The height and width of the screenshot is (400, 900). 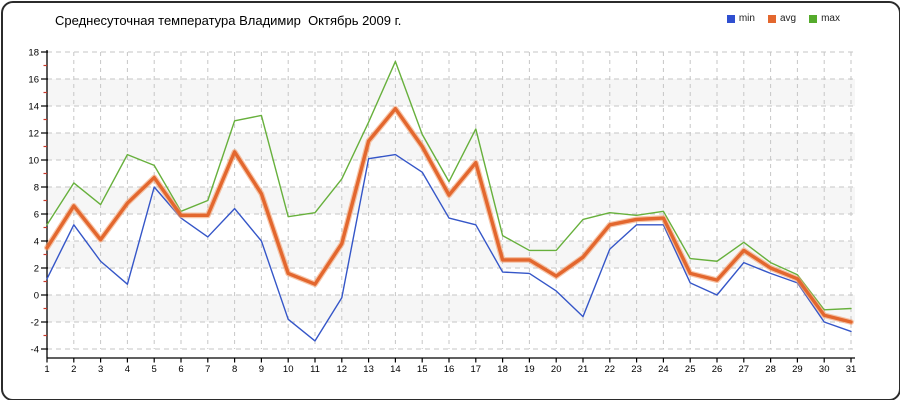 What do you see at coordinates (207, 369) in the screenshot?
I see `x-tick-label: 7` at bounding box center [207, 369].